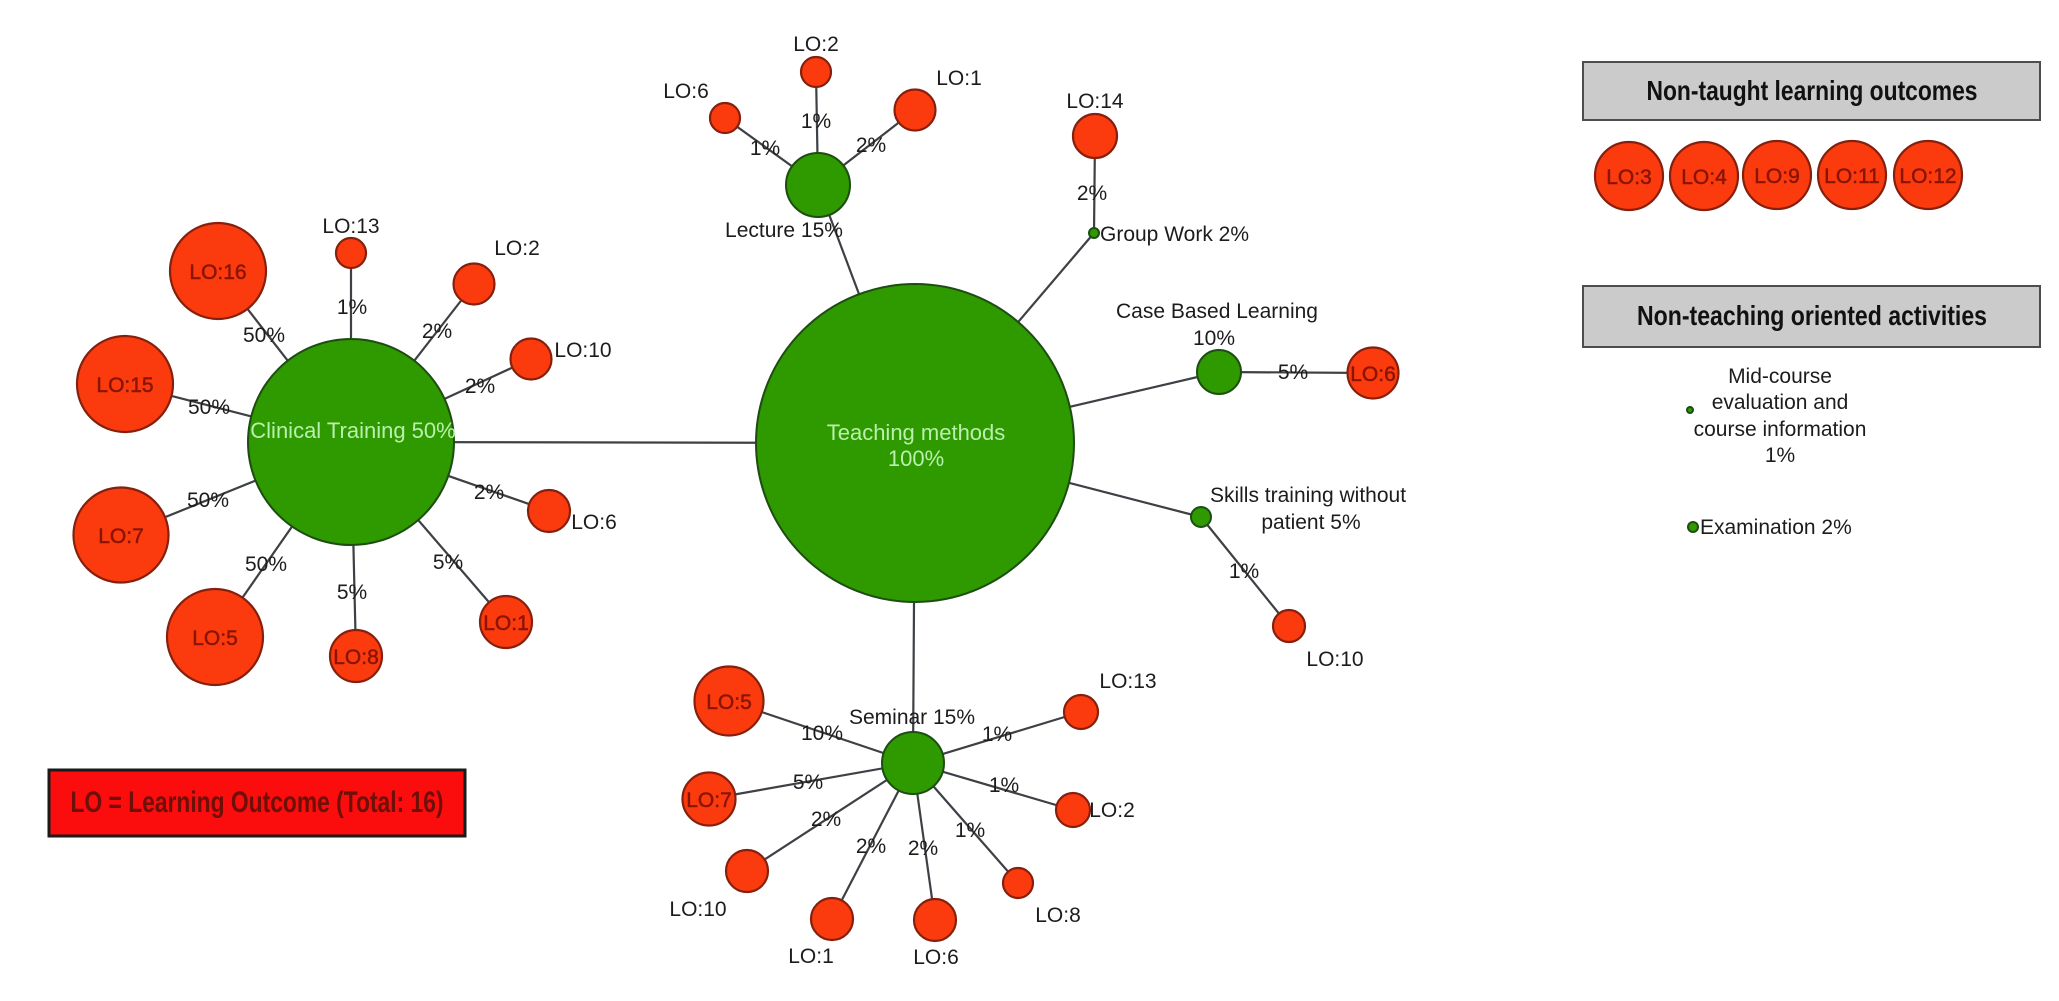 The image size is (2059, 1001). Describe the element at coordinates (1852, 176) in the screenshot. I see `svg-text: LO:11` at that location.